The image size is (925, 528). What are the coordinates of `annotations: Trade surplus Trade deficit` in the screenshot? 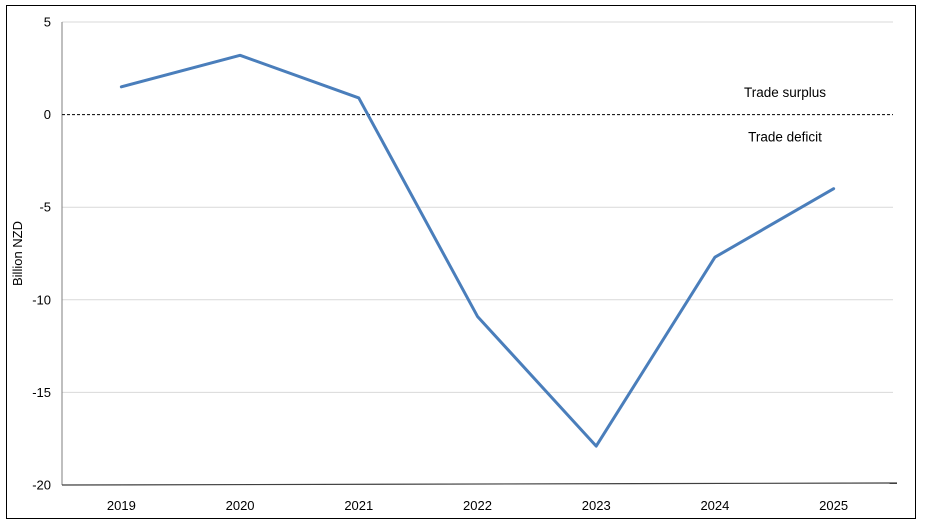 It's located at (785, 114).